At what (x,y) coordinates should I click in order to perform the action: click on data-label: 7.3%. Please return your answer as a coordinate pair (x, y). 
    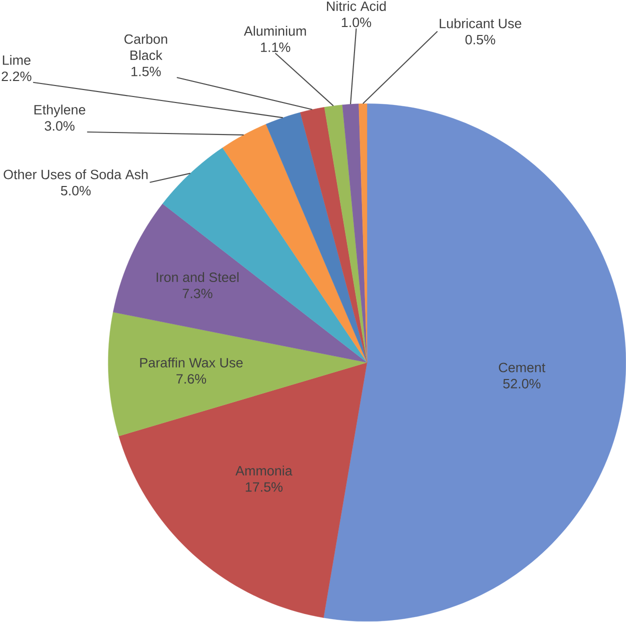
    Looking at the image, I should click on (197, 293).